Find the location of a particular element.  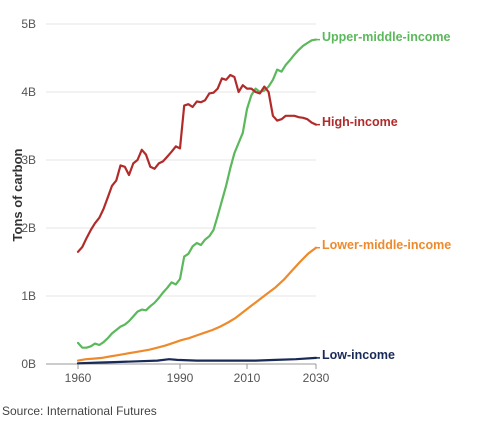

series-label-lower-middle-income: Lower-middle-income is located at coordinates (386, 245).